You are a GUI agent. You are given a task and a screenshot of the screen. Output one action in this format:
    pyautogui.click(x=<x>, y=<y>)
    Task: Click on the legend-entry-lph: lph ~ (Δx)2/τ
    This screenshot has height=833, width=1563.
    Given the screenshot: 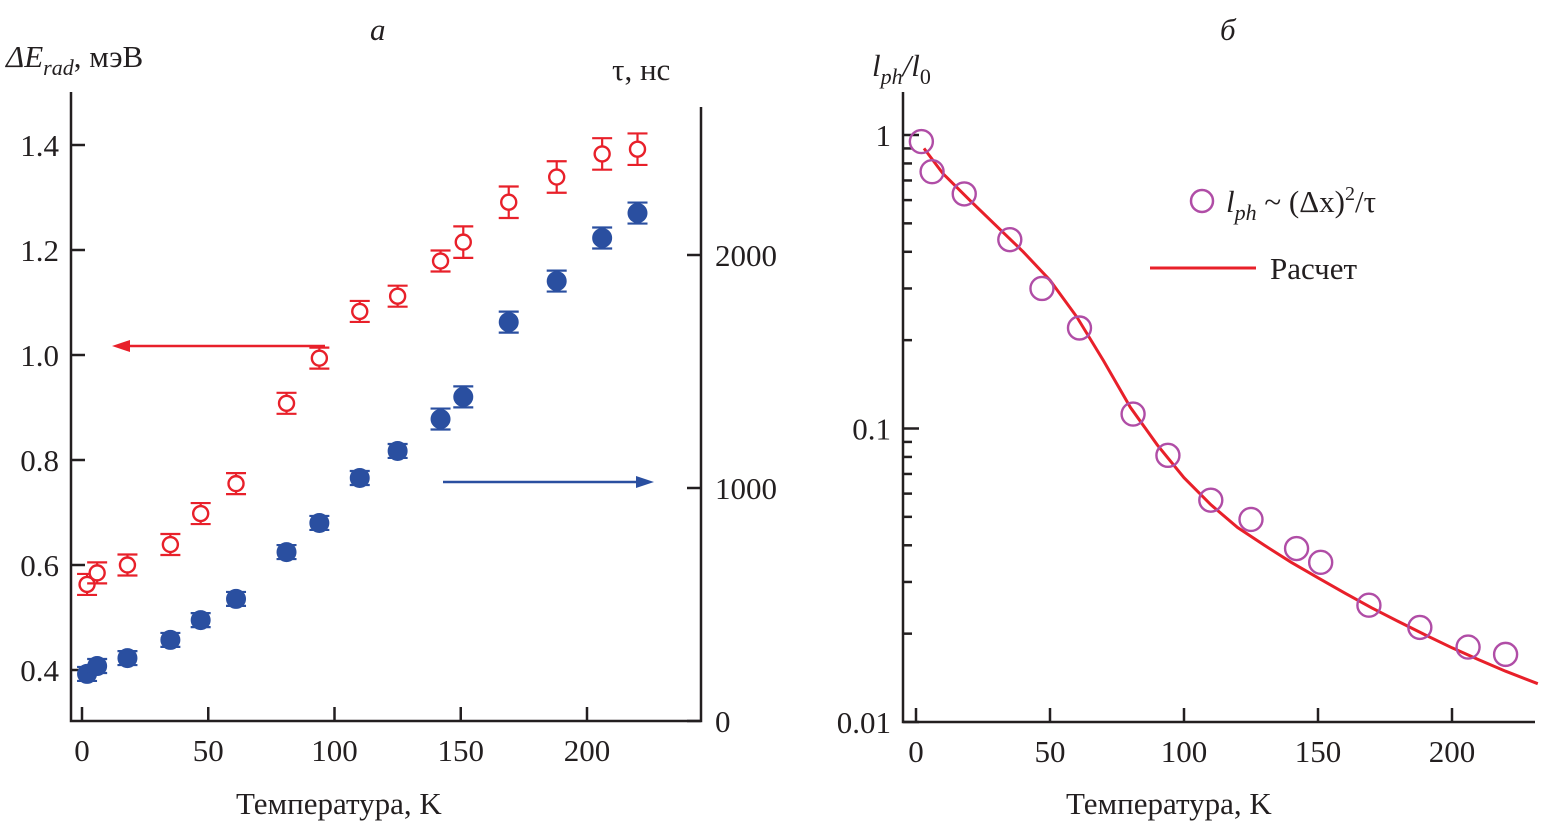 What is the action you would take?
    pyautogui.click(x=1301, y=204)
    